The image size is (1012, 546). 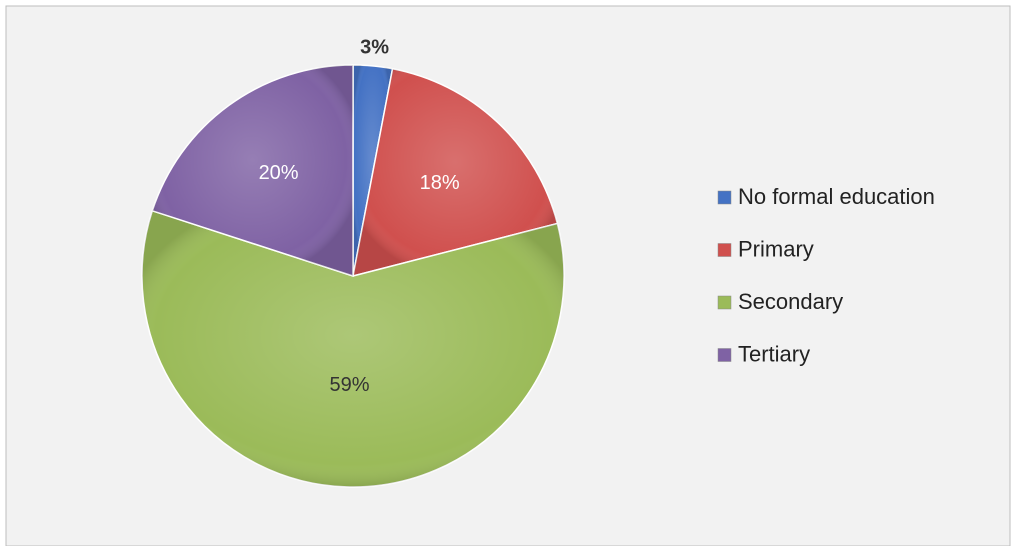 I want to click on data-label: 18%, so click(x=440, y=183).